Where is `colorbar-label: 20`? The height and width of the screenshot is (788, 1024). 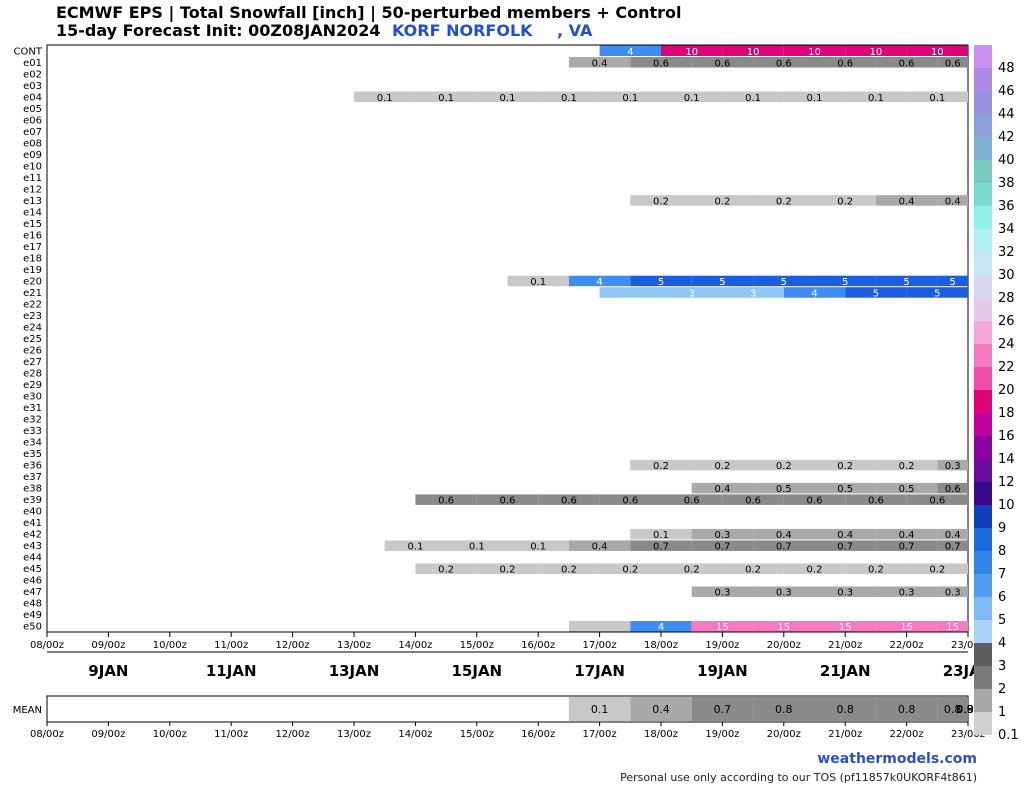
colorbar-label: 20 is located at coordinates (1006, 390).